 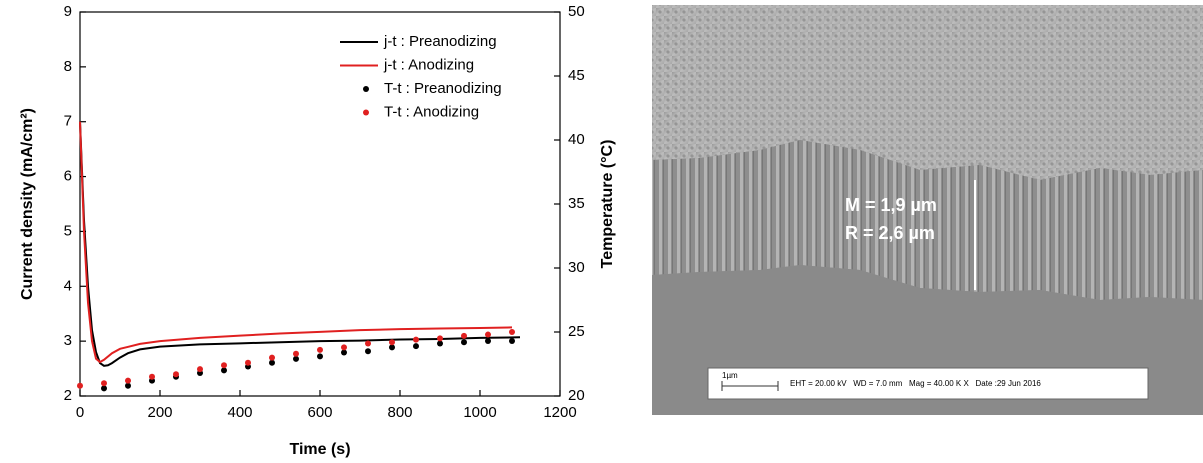 What do you see at coordinates (428, 64) in the screenshot?
I see `legend-label: j-t : Anodizing` at bounding box center [428, 64].